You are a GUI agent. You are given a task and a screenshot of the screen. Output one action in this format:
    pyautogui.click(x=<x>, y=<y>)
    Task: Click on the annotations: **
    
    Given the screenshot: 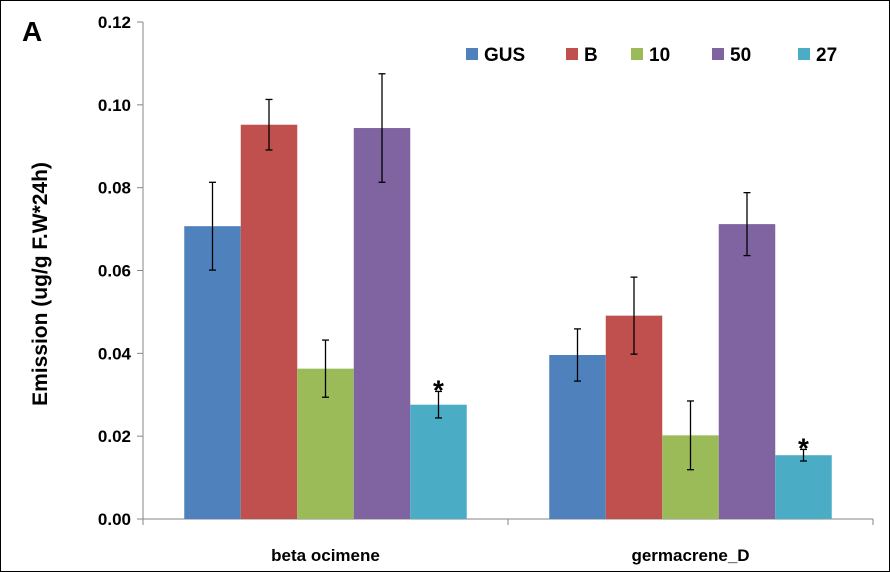 What is the action you would take?
    pyautogui.click(x=621, y=418)
    